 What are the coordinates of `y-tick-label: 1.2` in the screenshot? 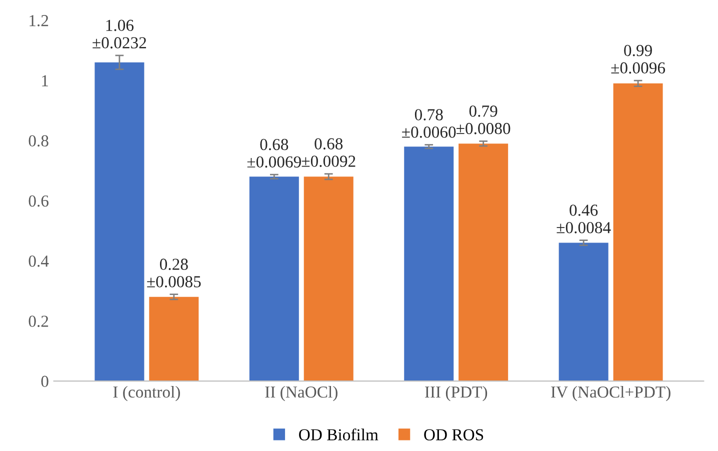 It's located at (39, 20).